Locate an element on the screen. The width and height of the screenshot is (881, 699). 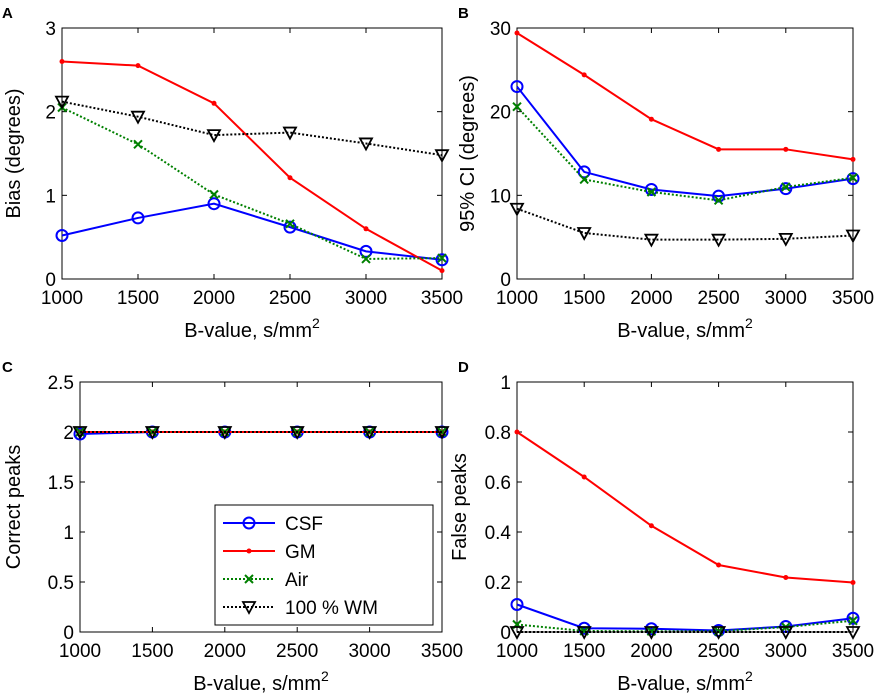
y-tick-label: 10 is located at coordinates (500, 196).